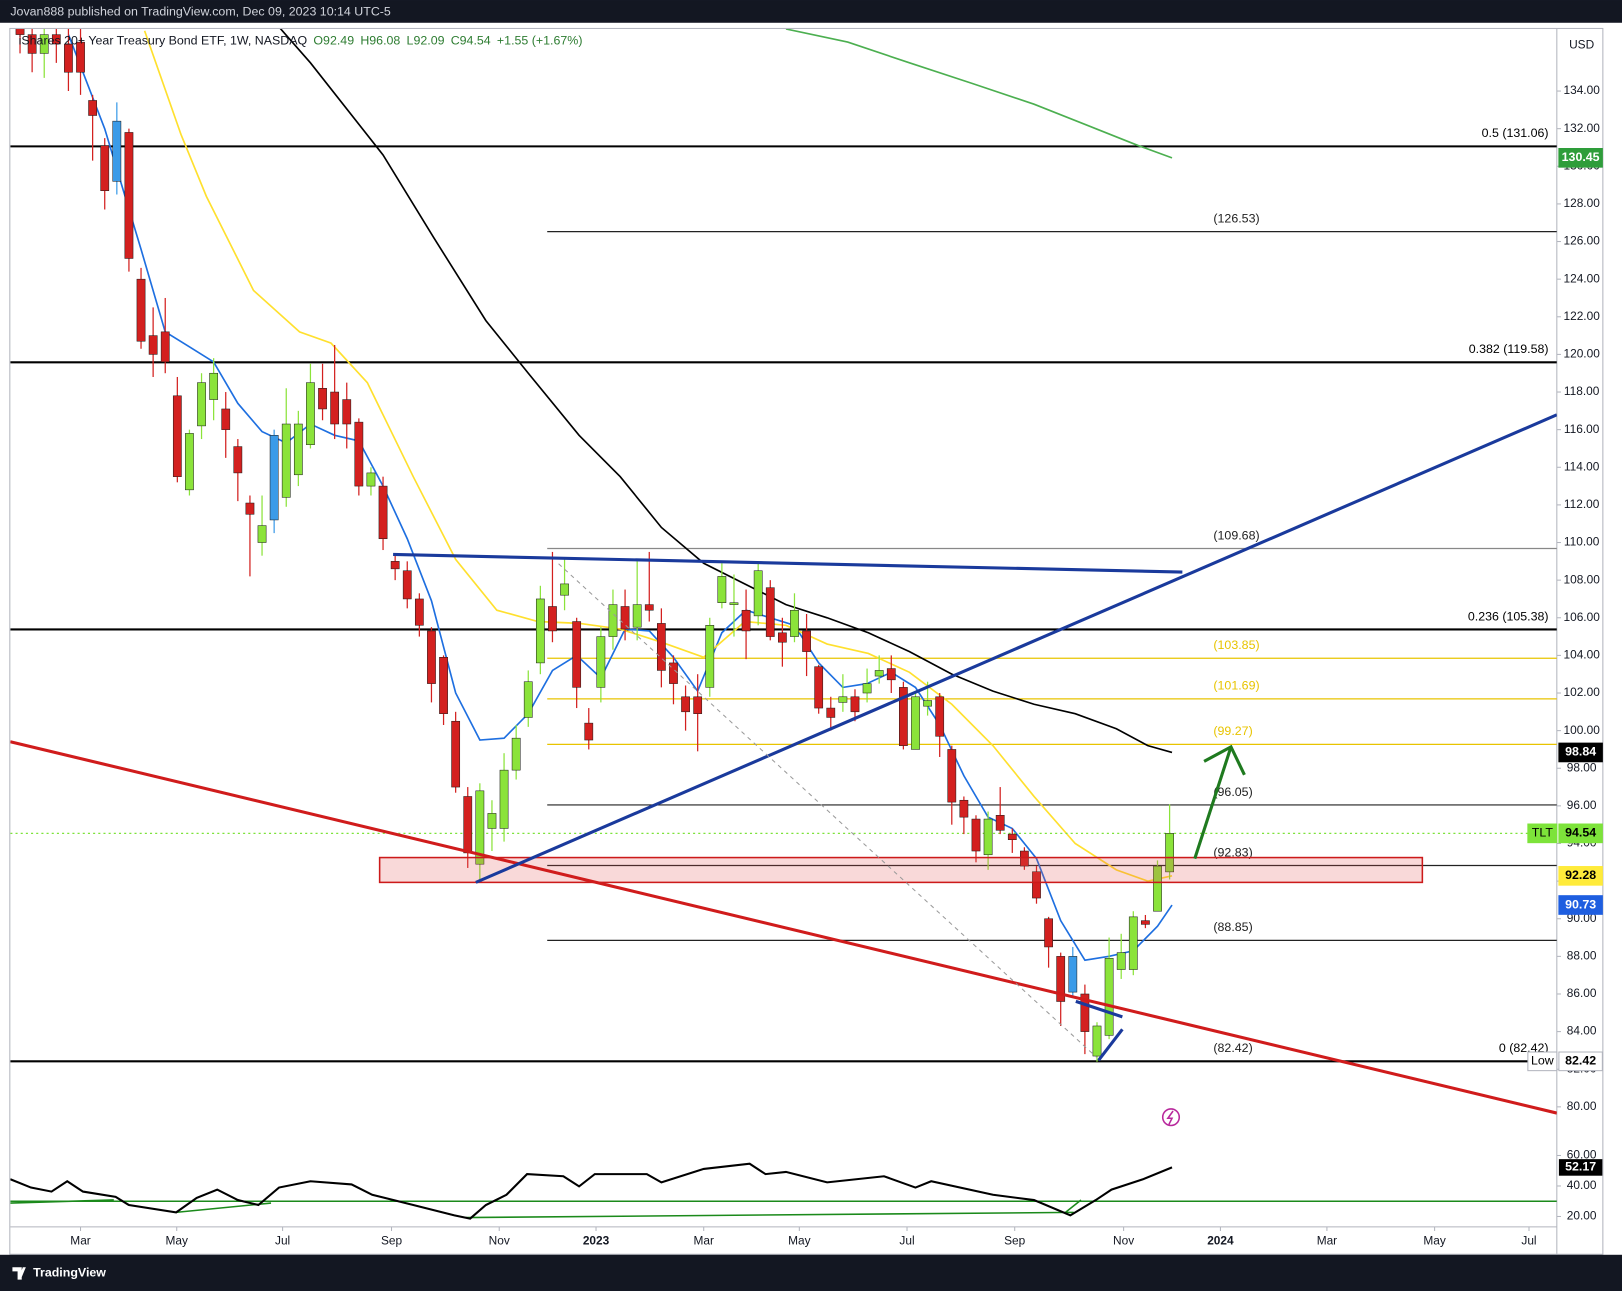 The image size is (1622, 1291). I want to click on y-tick-label: 106.00, so click(1581, 617).